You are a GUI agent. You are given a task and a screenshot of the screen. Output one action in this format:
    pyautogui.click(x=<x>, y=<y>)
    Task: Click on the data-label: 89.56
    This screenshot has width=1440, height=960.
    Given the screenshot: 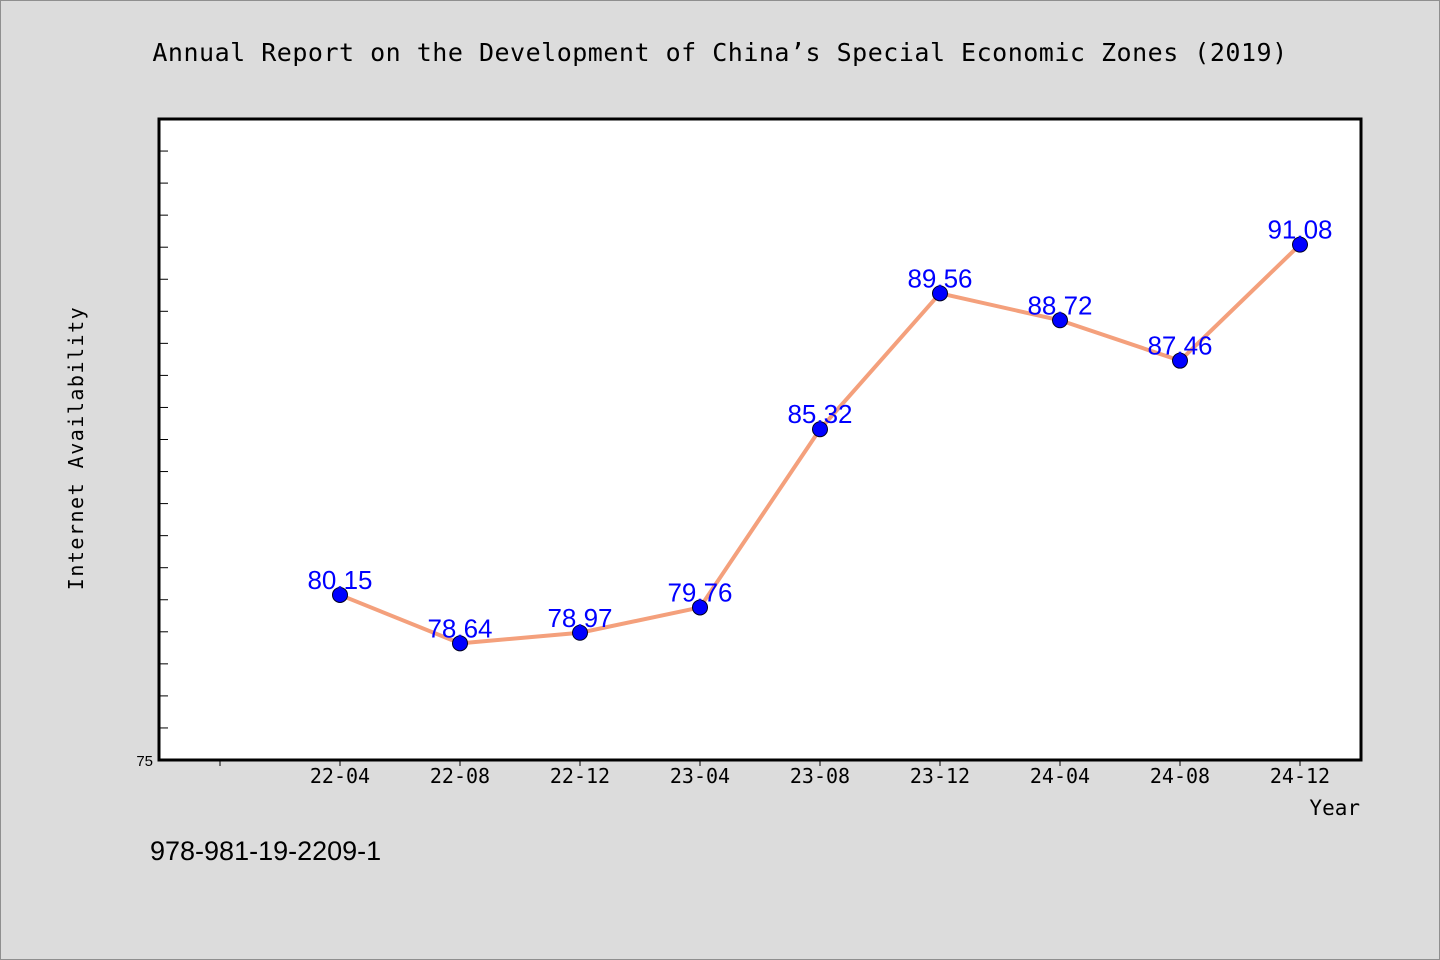 What is the action you would take?
    pyautogui.click(x=939, y=278)
    